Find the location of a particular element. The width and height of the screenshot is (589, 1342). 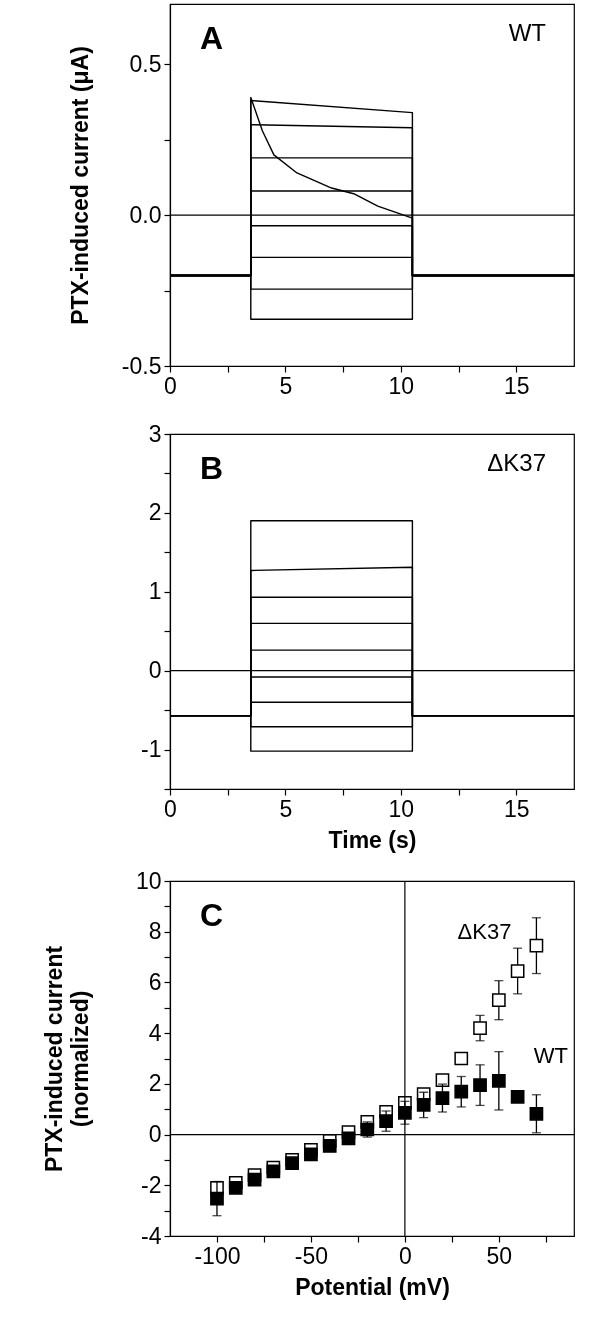

x-tick-label: -100 is located at coordinates (217, 1255).